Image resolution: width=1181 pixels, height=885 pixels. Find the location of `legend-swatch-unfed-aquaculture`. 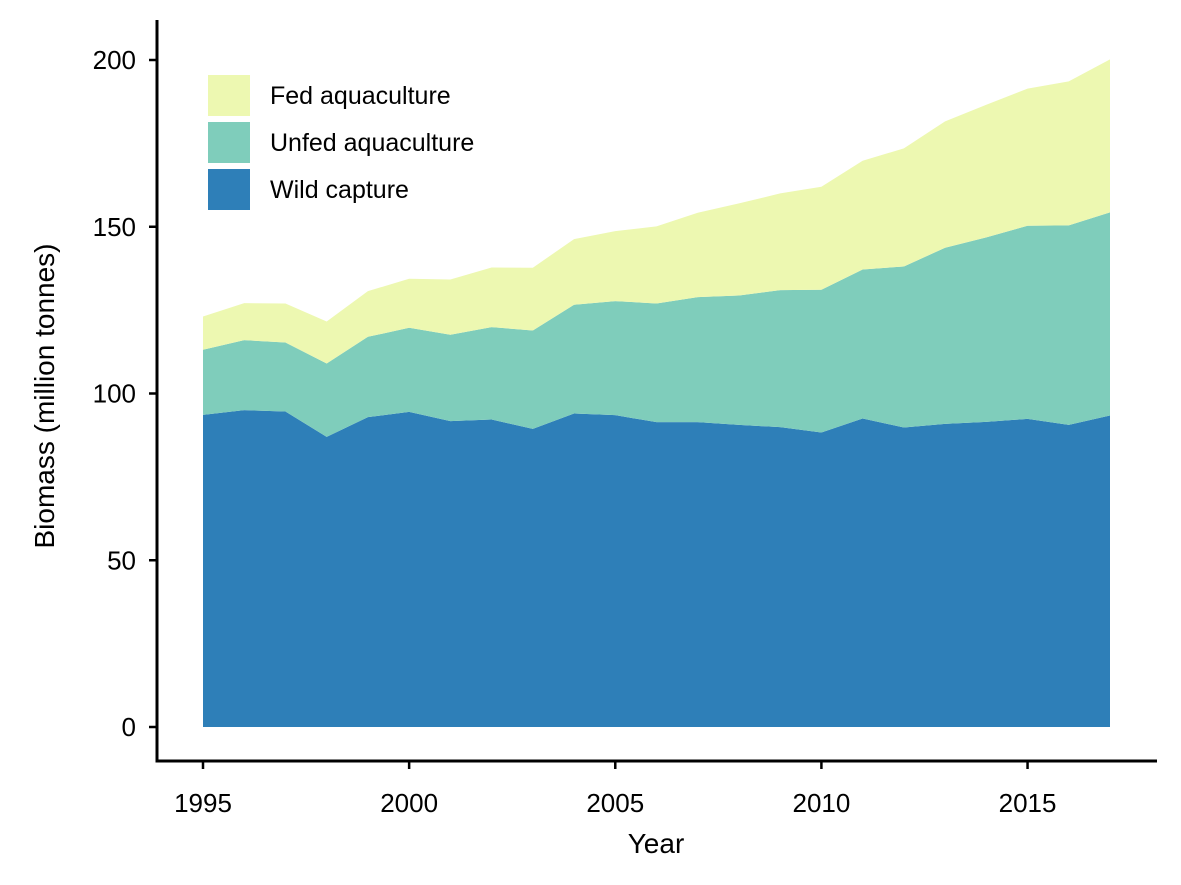

legend-swatch-unfed-aquaculture is located at coordinates (229, 142).